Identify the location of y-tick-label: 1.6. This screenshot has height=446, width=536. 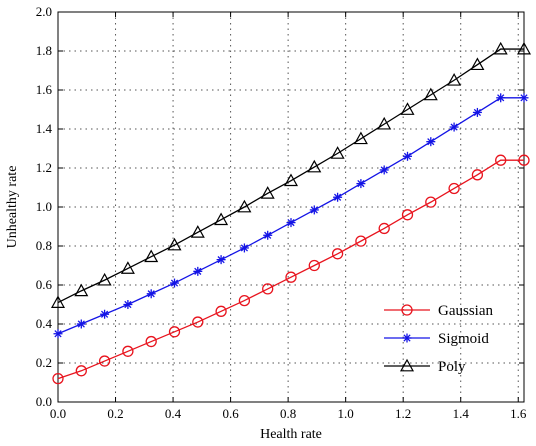
(44, 89).